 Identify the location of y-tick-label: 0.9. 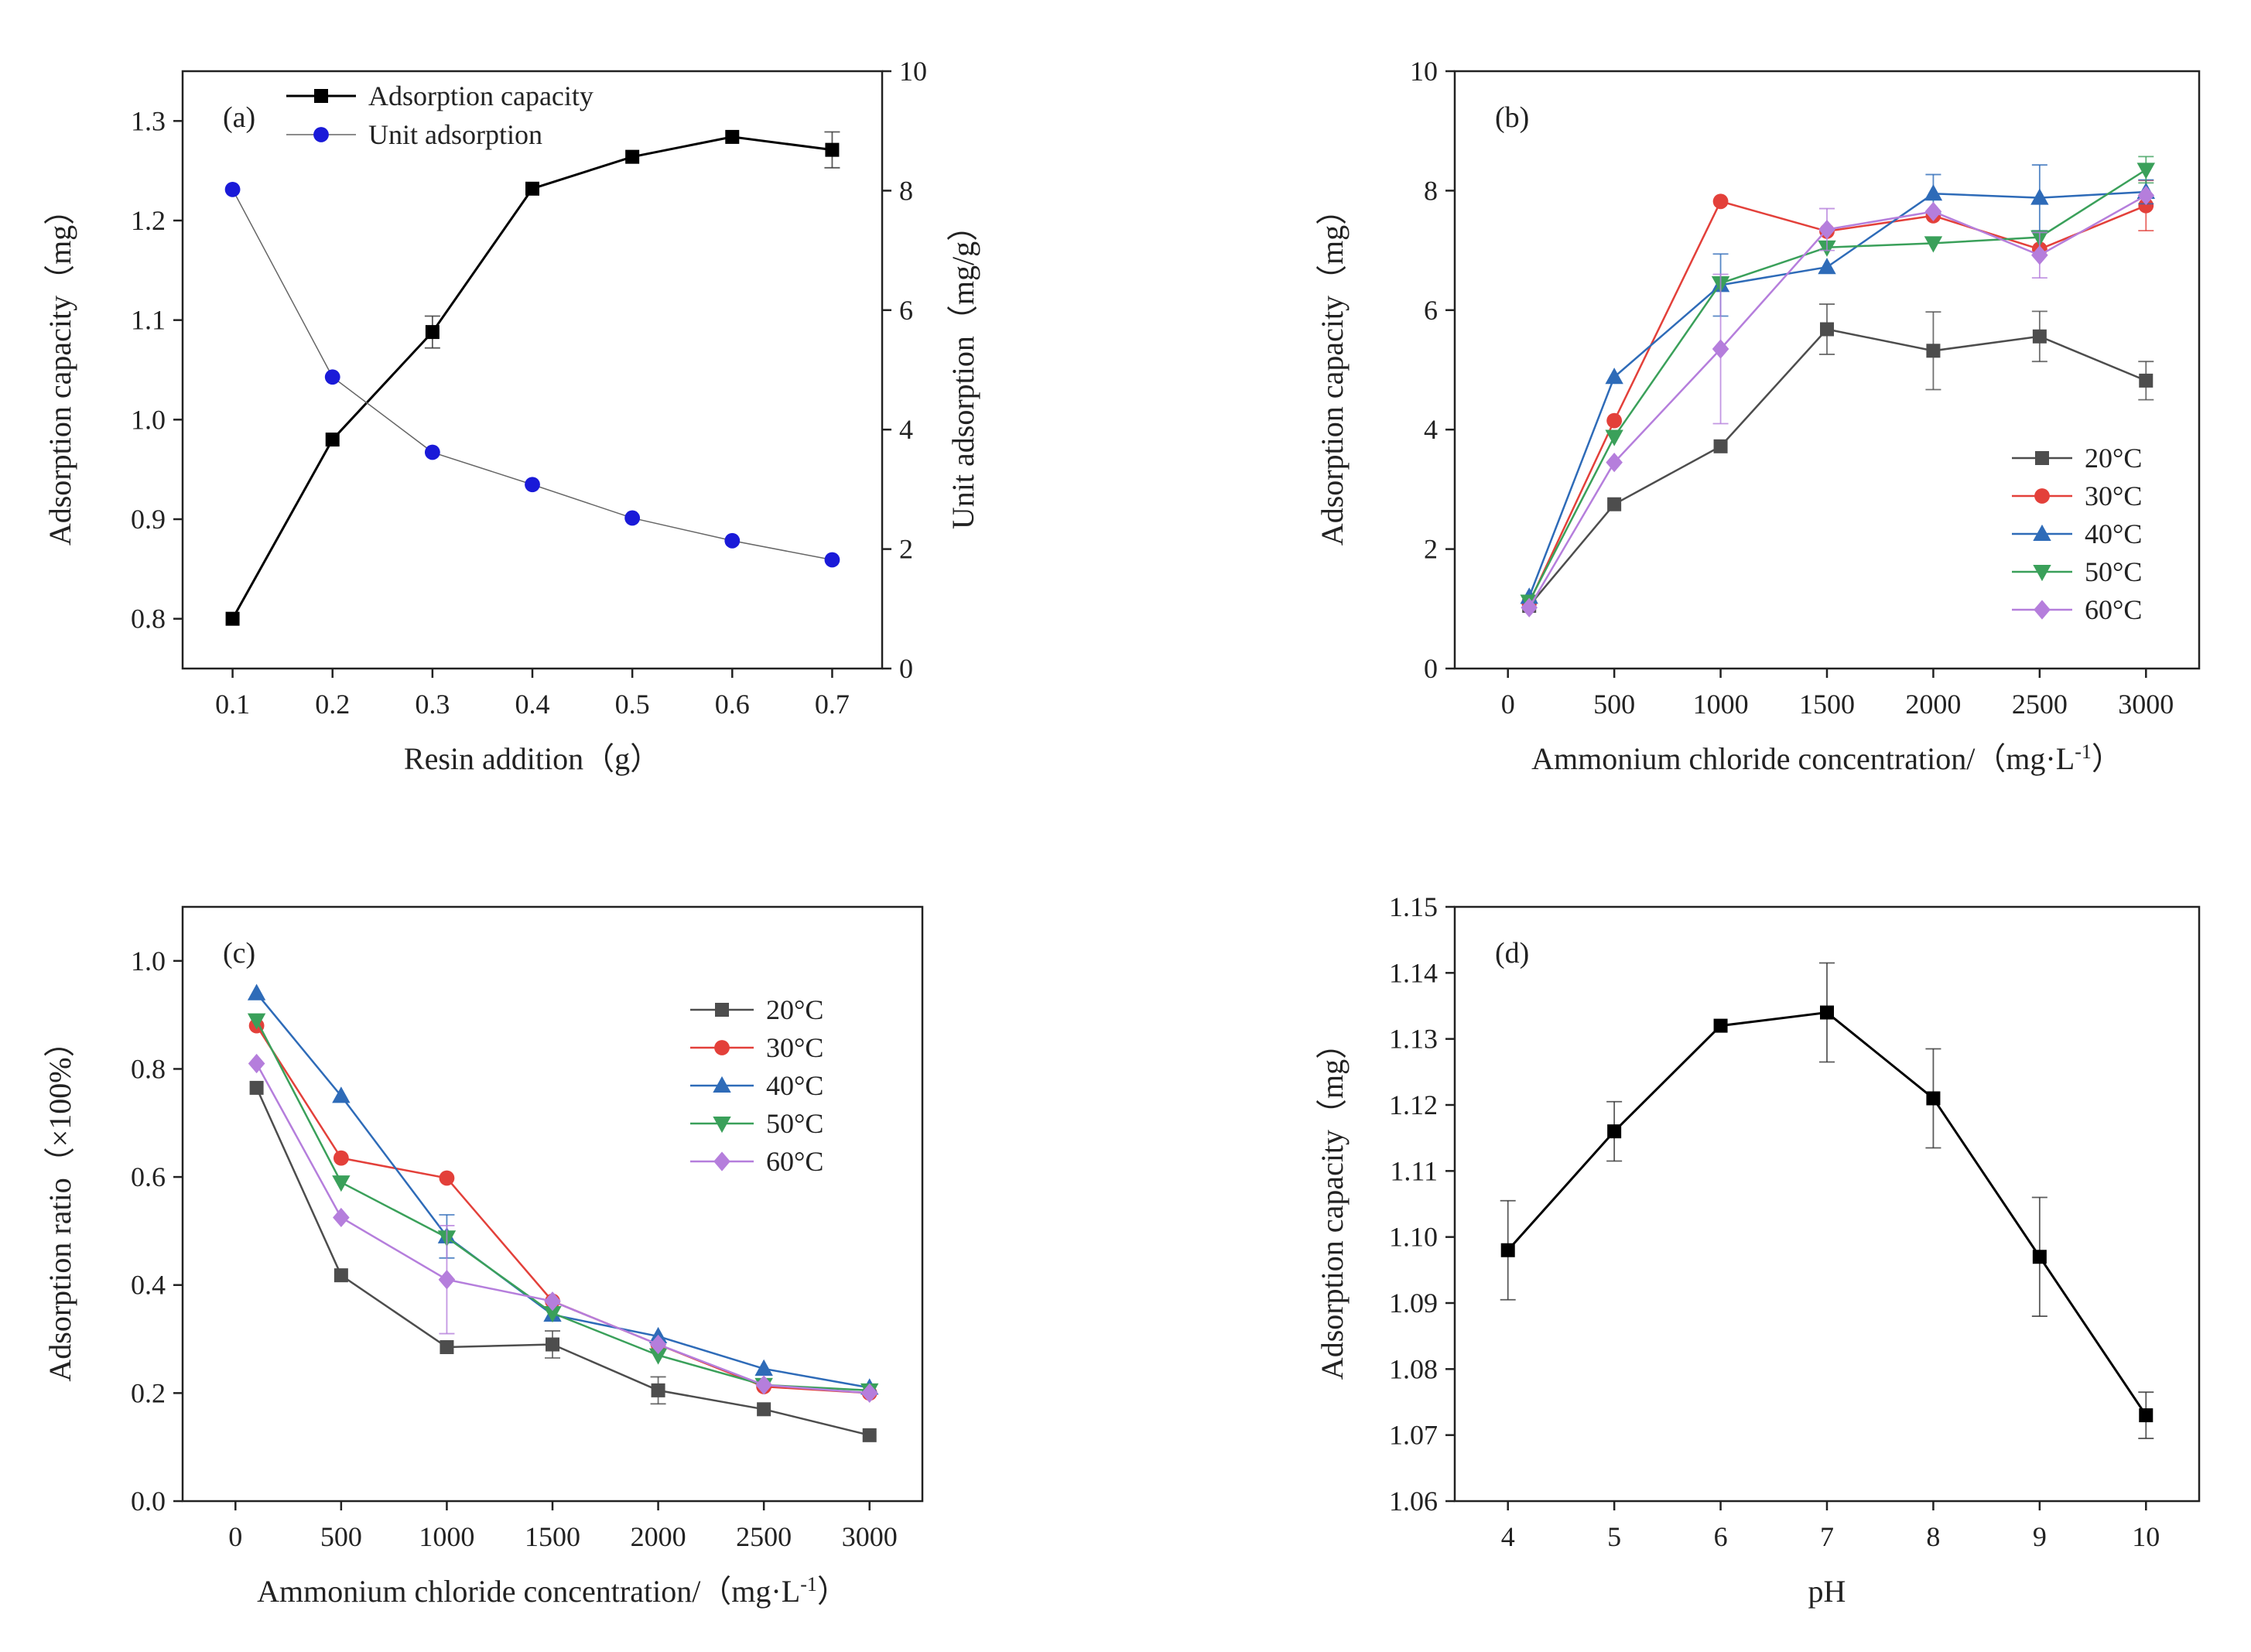
(148, 519).